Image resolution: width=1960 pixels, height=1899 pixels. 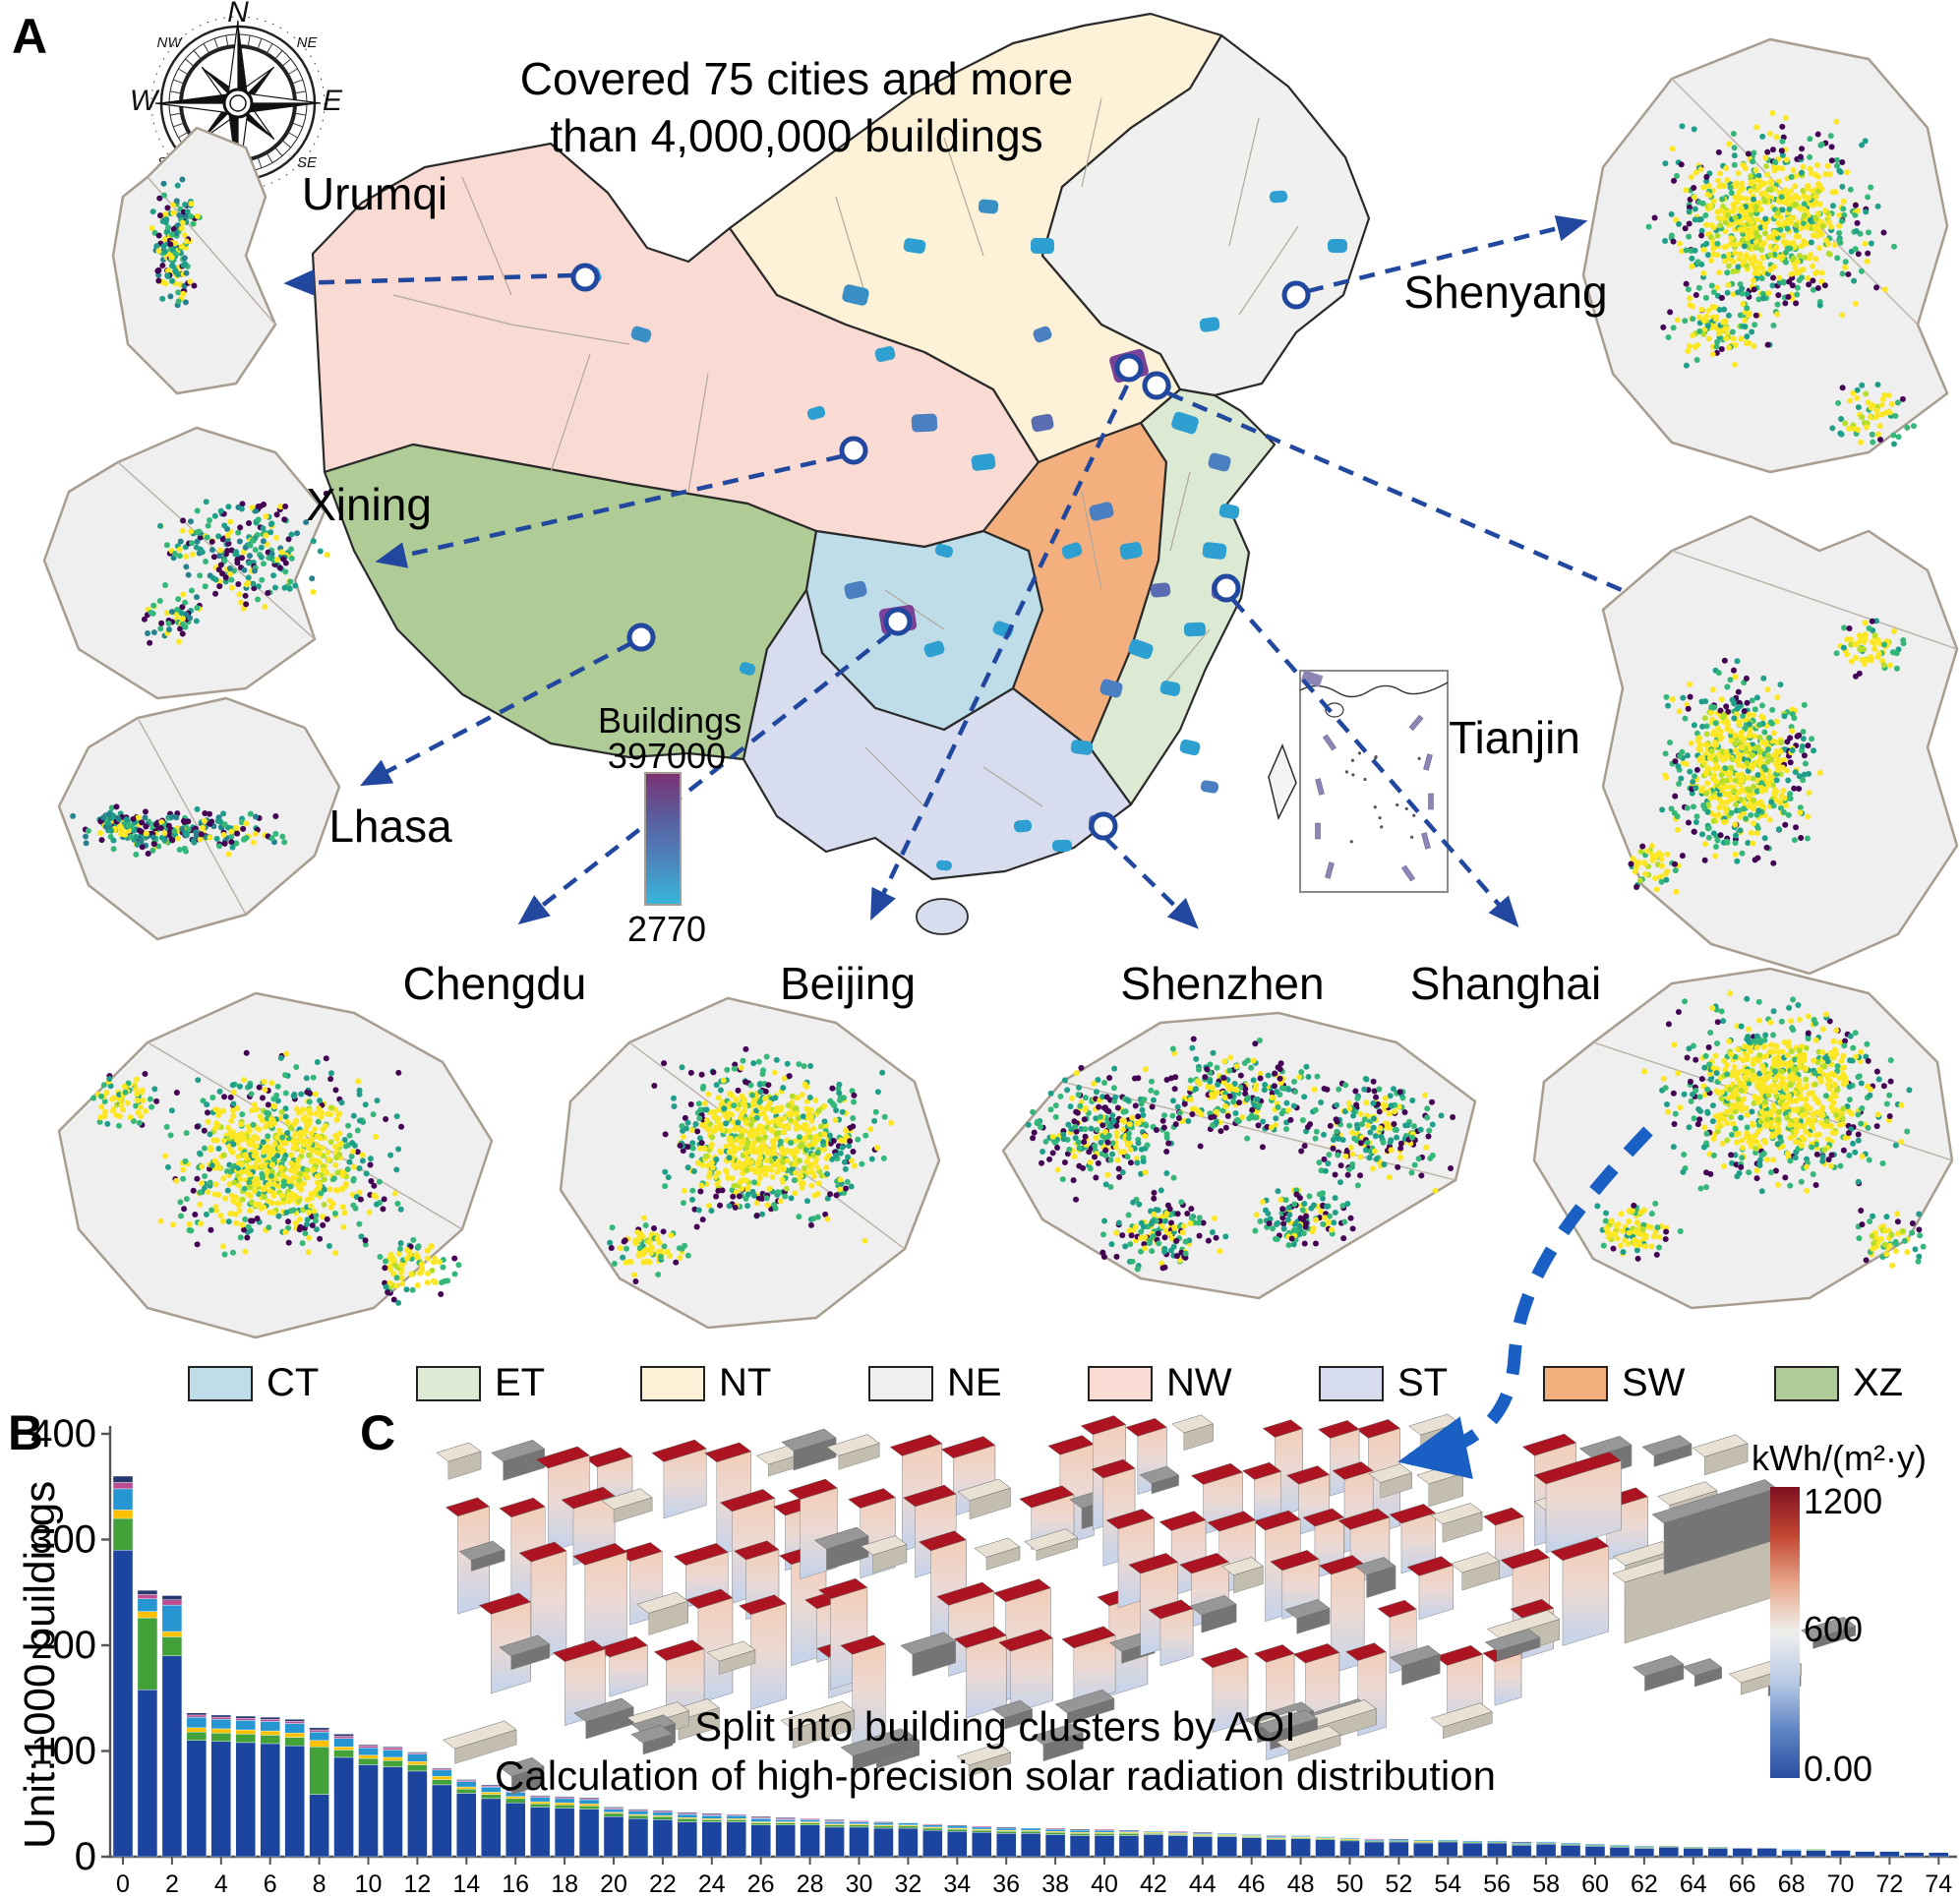 I want to click on bar-chart-xtick: 12, so click(x=417, y=1884).